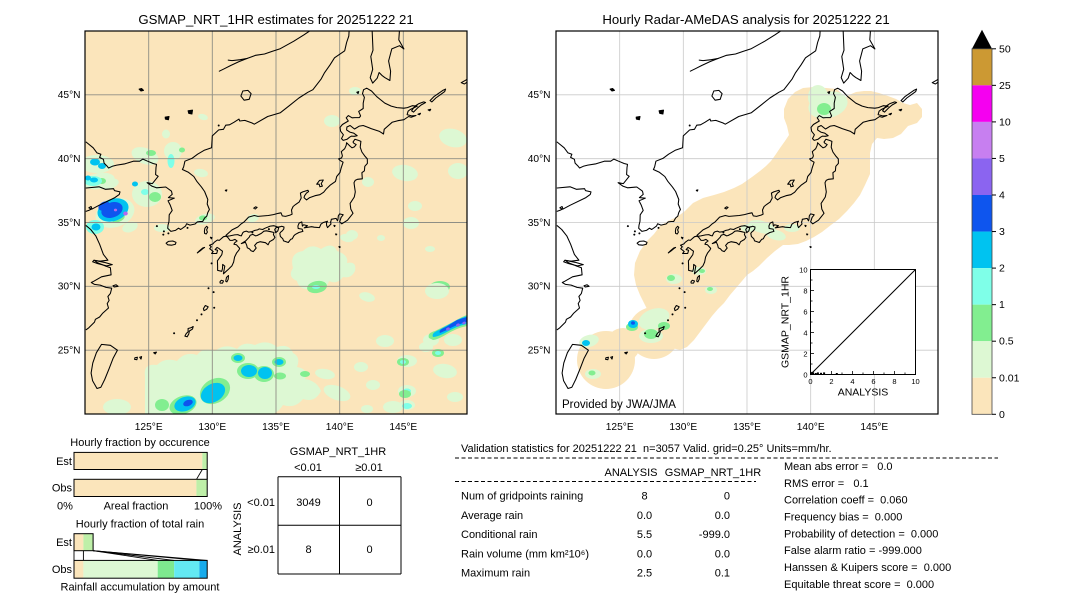  Describe the element at coordinates (139, 443) in the screenshot. I see `svg-text: Hourly fraction by occurence` at that location.